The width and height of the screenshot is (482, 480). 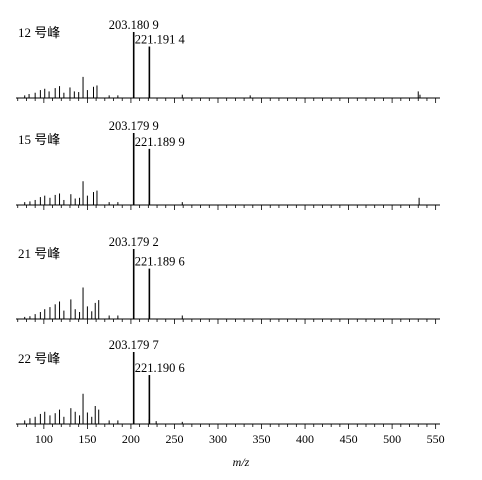 What do you see at coordinates (39, 32) in the screenshot?
I see `panel-label: 12 号峰` at bounding box center [39, 32].